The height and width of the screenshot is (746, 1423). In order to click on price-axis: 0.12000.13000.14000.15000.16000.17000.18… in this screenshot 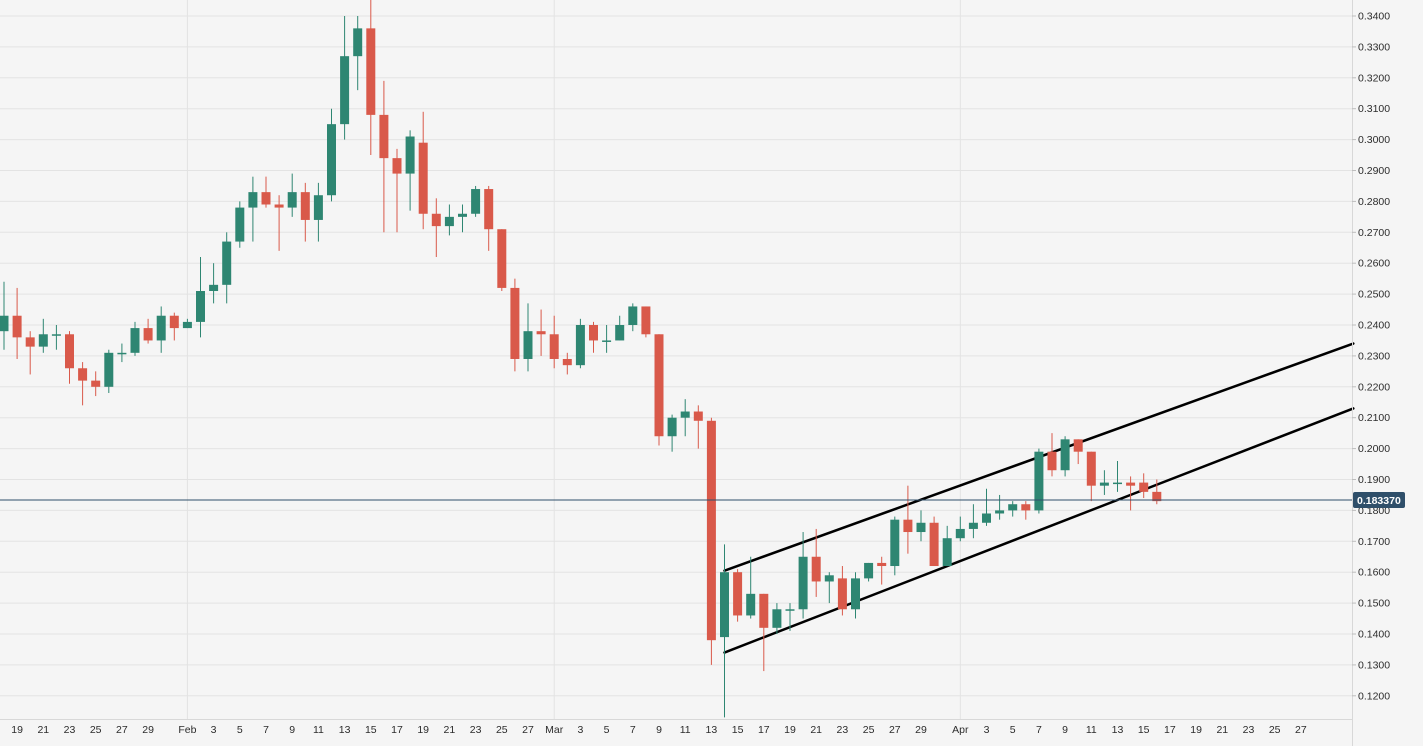, I will do `click(1371, 373)`.